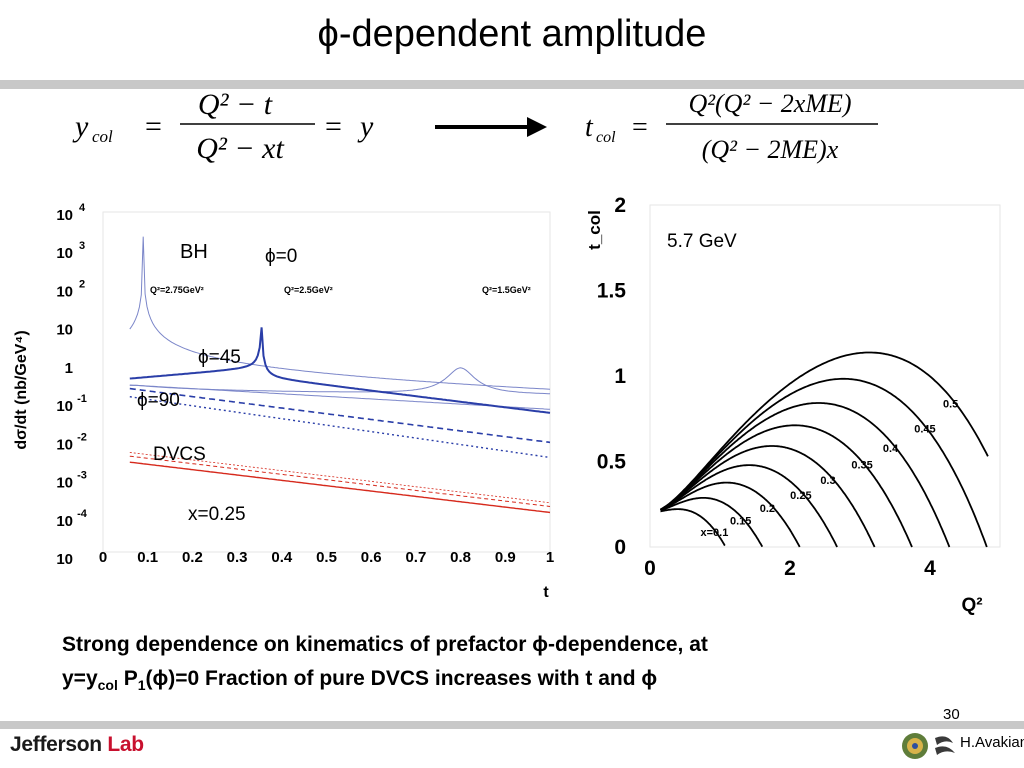 The width and height of the screenshot is (1024, 768). What do you see at coordinates (740, 521) in the screenshot?
I see `tcol-curve-label: 0.15` at bounding box center [740, 521].